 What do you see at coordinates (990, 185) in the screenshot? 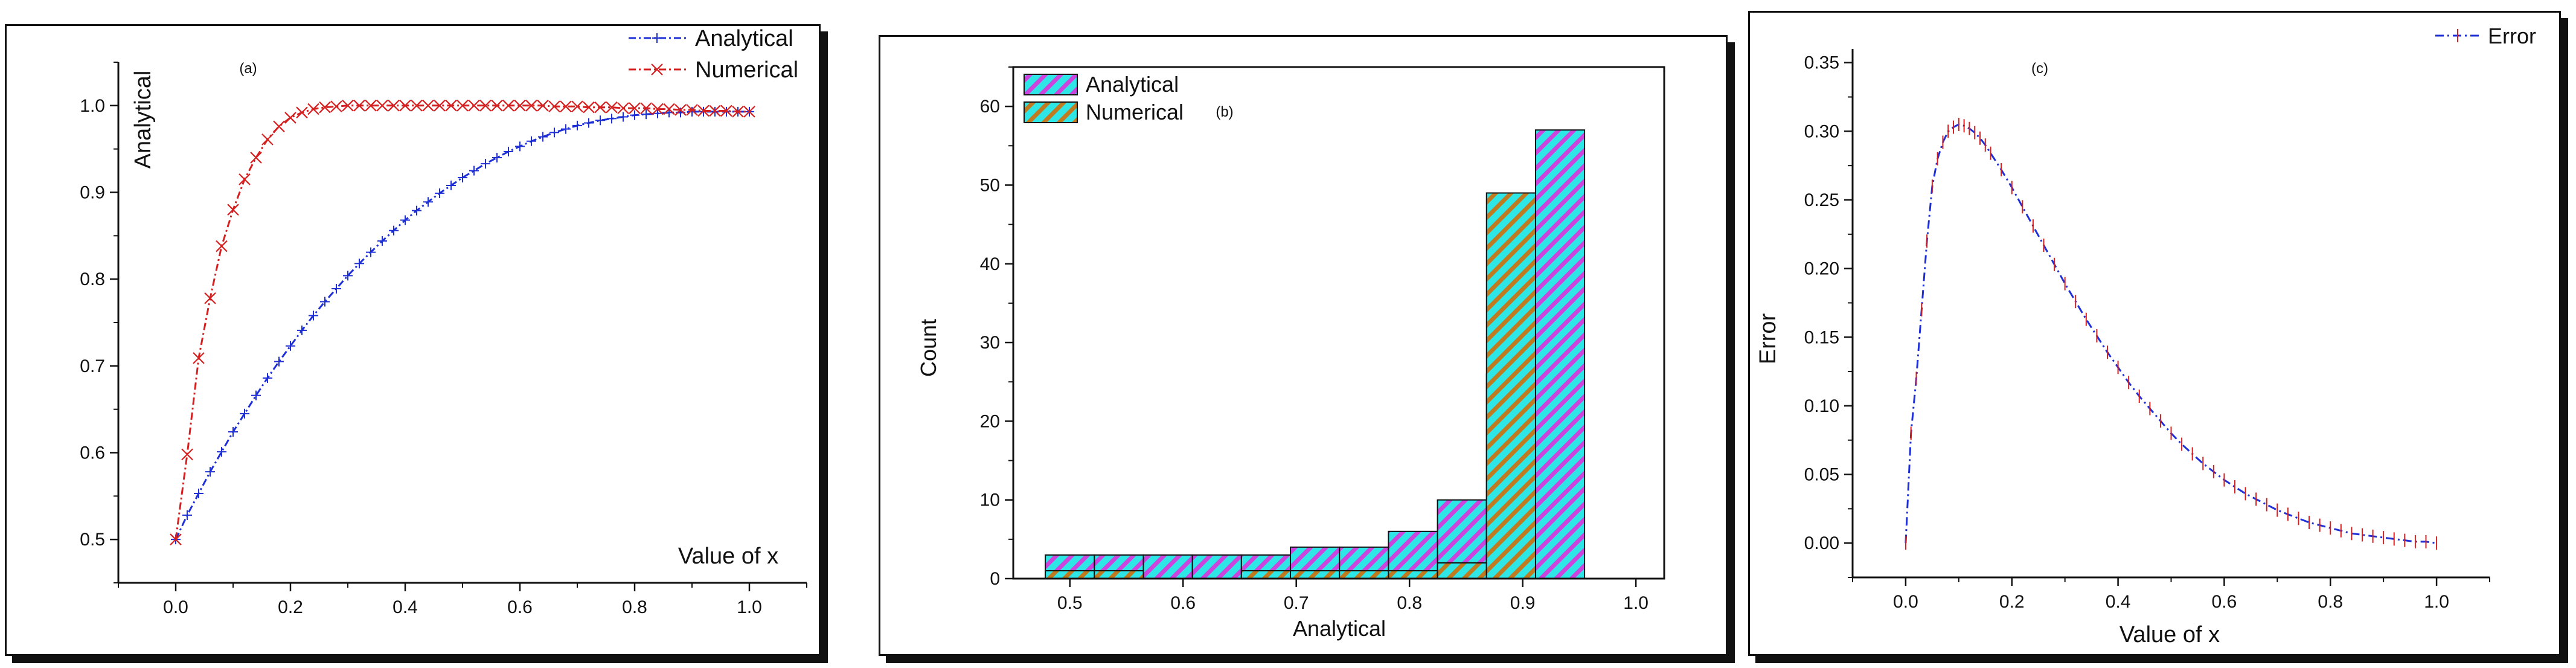
I see `y-tick-label: 50` at bounding box center [990, 185].